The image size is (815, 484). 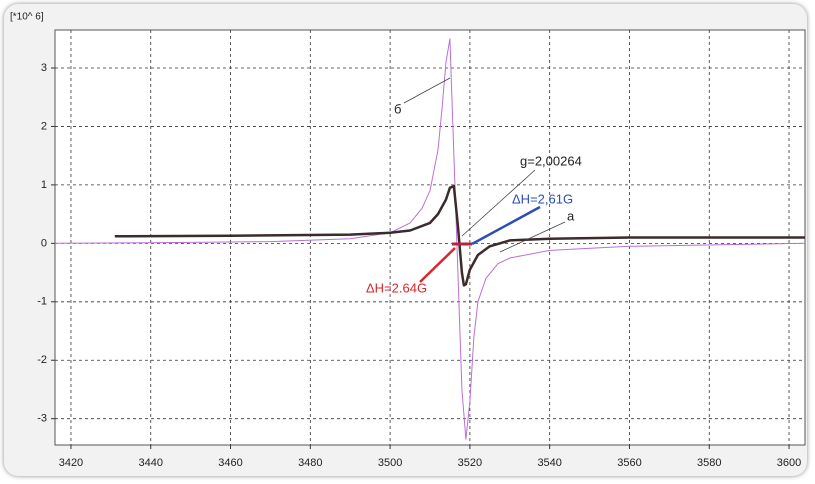 What do you see at coordinates (470, 463) in the screenshot?
I see `x-tick-label: 3520` at bounding box center [470, 463].